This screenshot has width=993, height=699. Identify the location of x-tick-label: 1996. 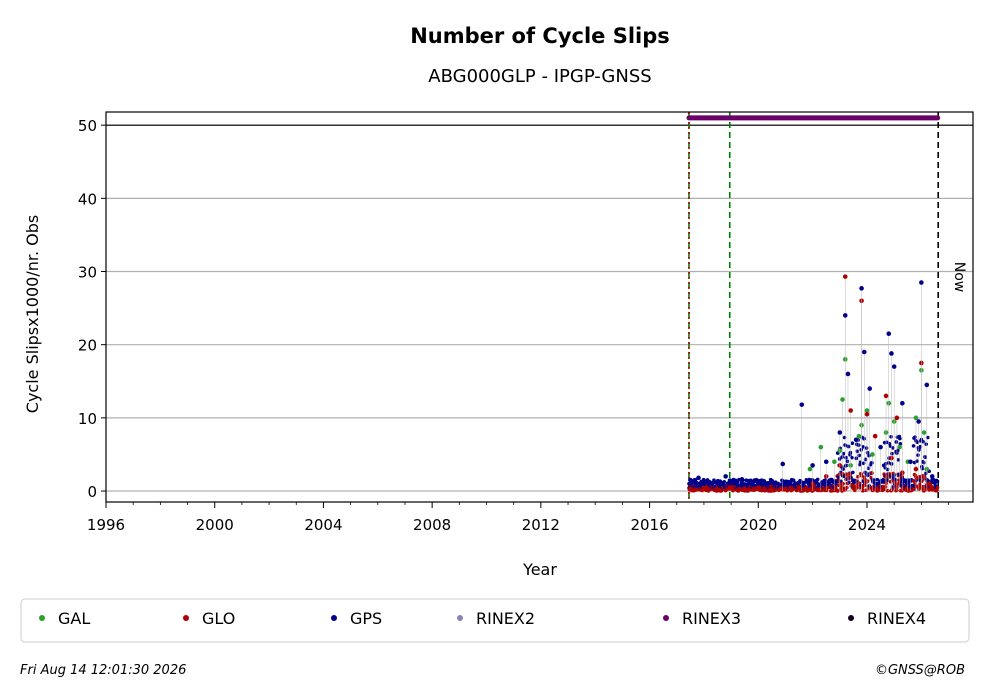
(106, 525).